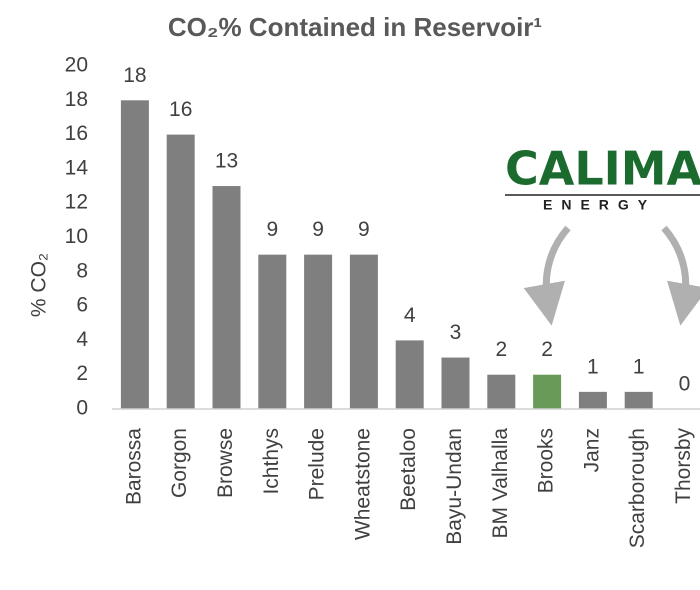 This screenshot has height=590, width=700. What do you see at coordinates (355, 27) in the screenshot?
I see `chart-title: CO₂% Contained in Reservoir¹` at bounding box center [355, 27].